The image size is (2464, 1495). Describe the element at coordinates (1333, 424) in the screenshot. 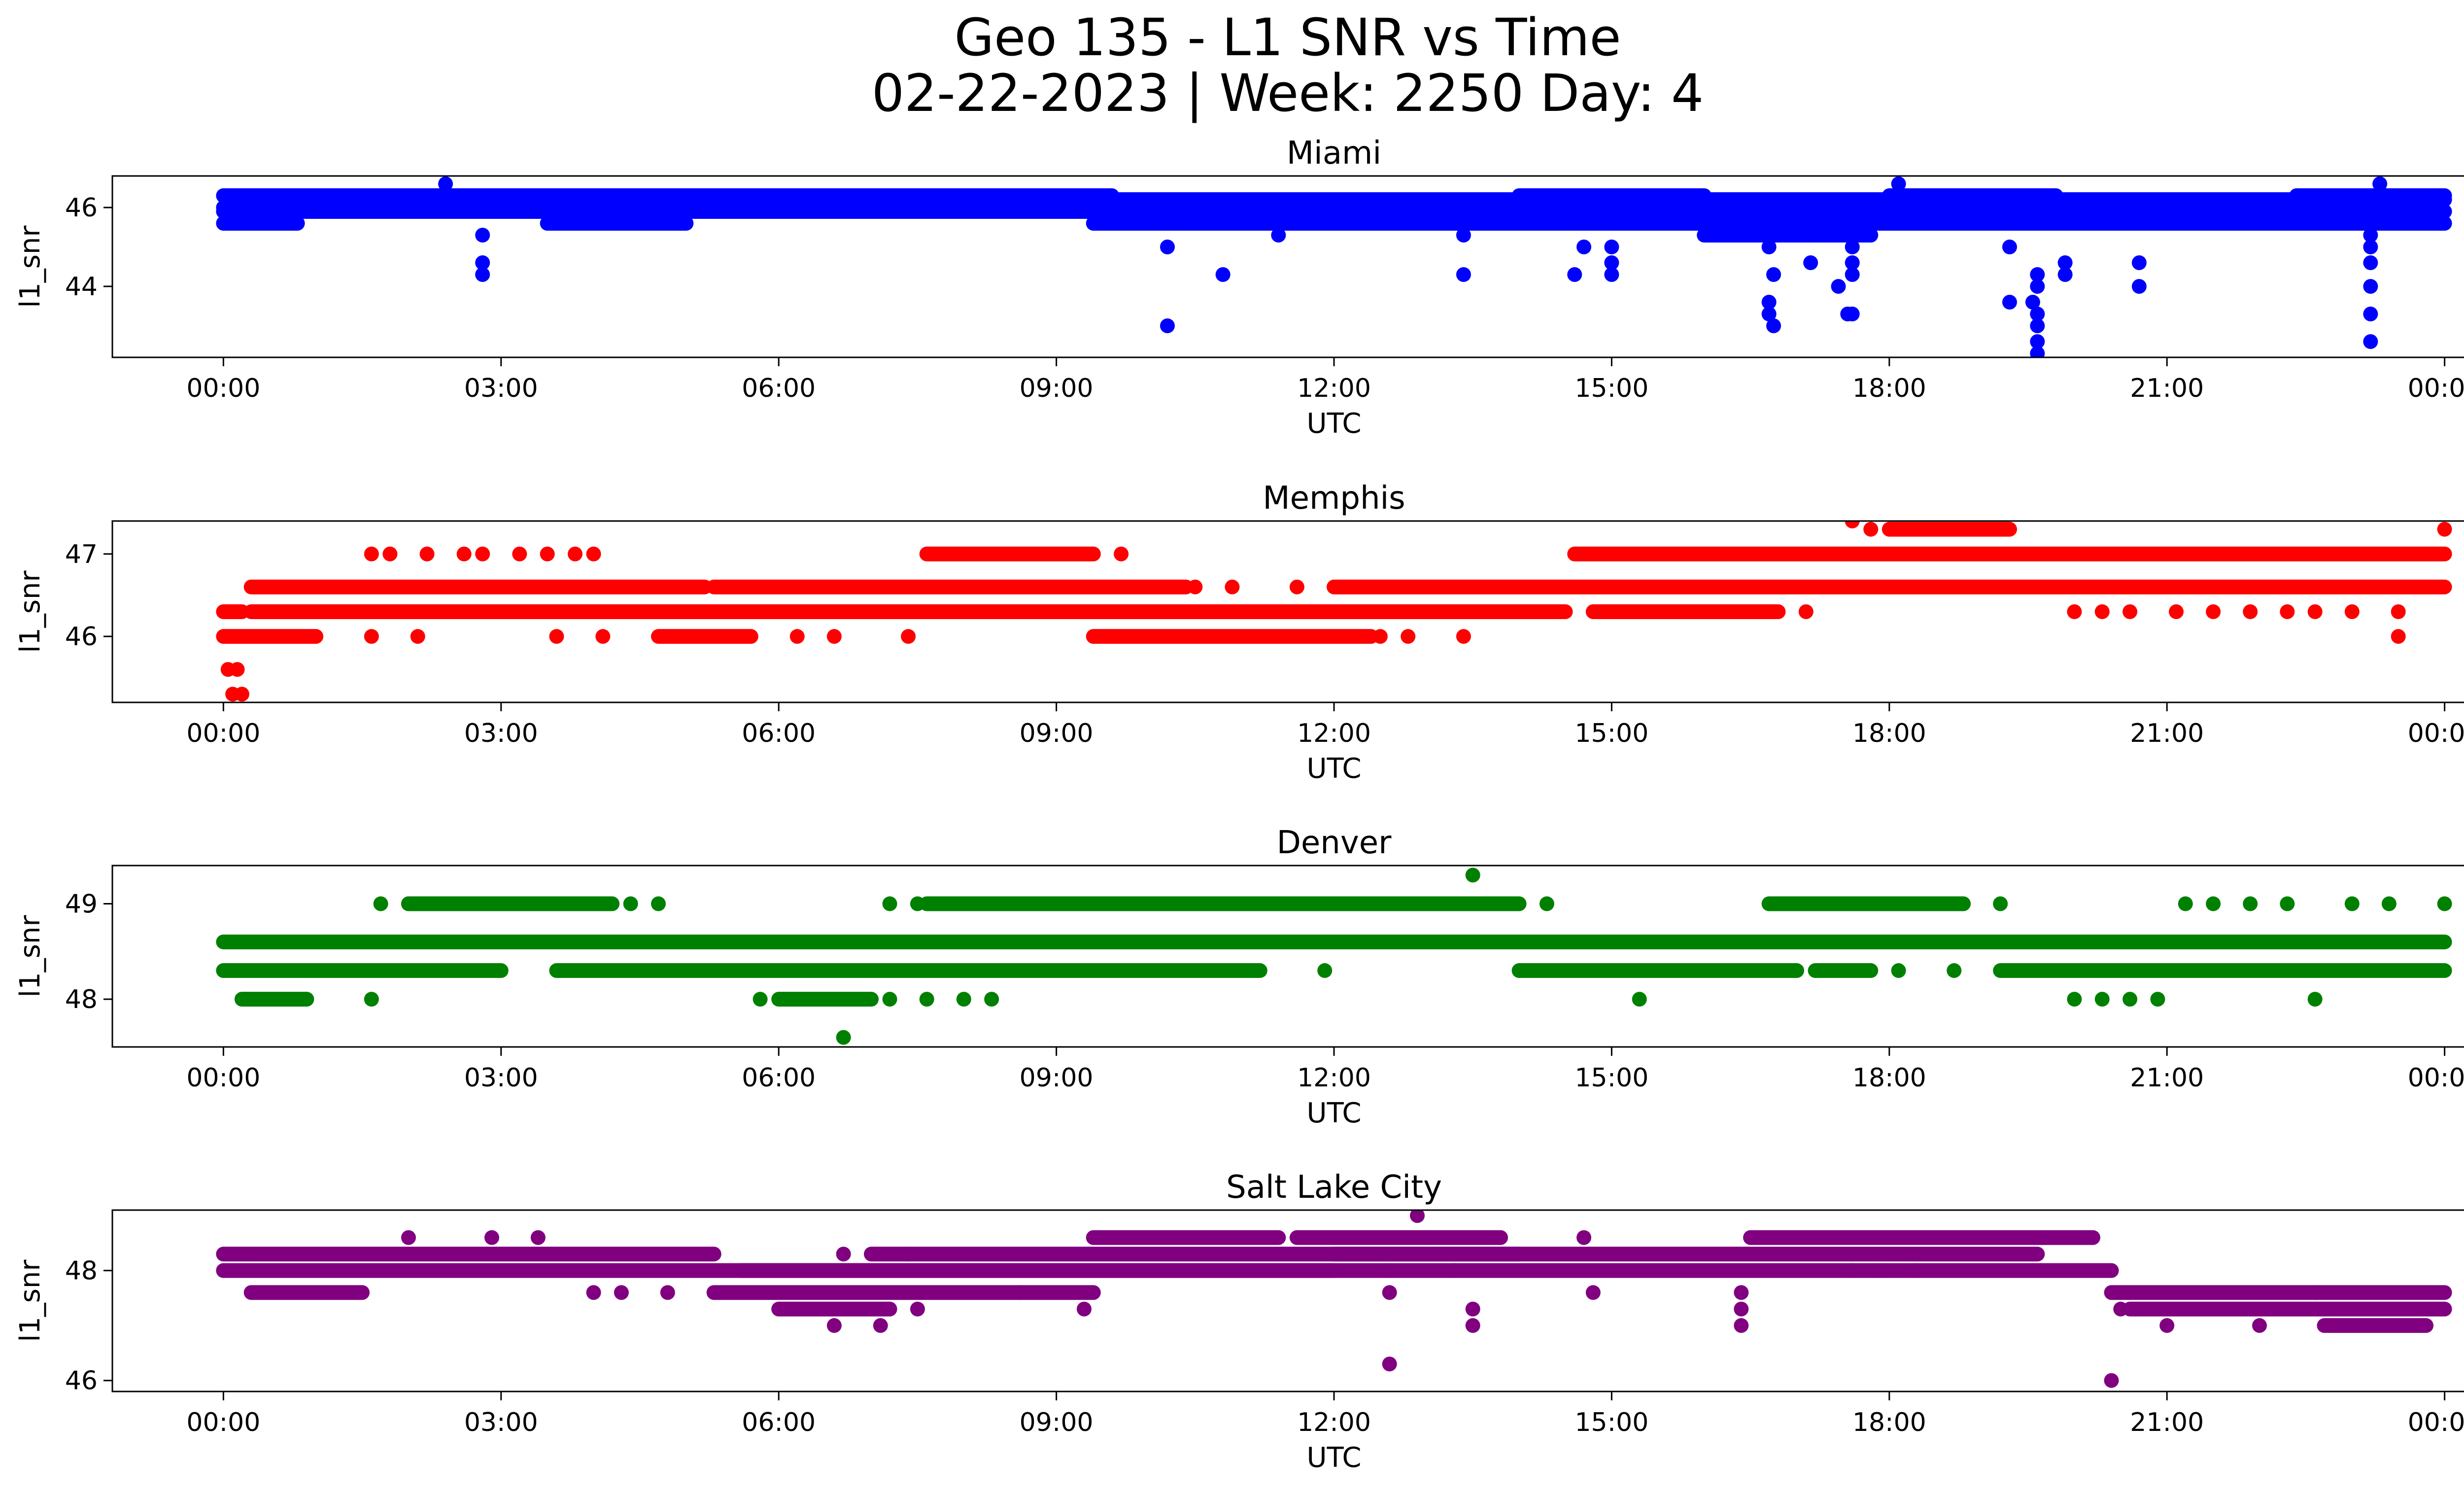

I see `x-axis-label: UTC` at that location.